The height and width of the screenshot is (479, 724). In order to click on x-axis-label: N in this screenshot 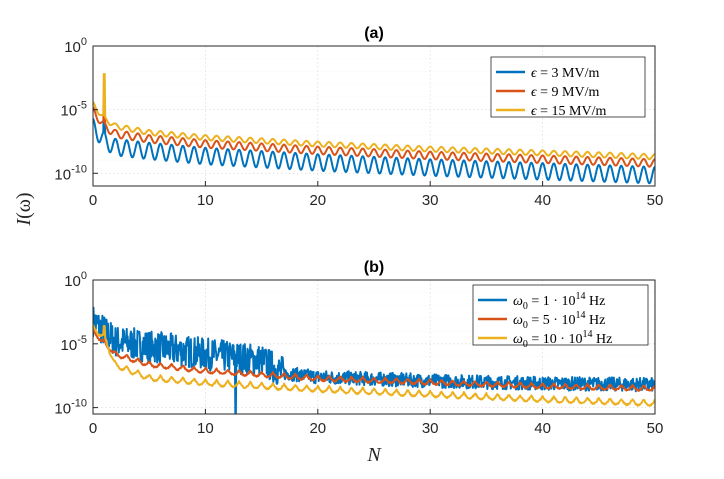, I will do `click(374, 455)`.